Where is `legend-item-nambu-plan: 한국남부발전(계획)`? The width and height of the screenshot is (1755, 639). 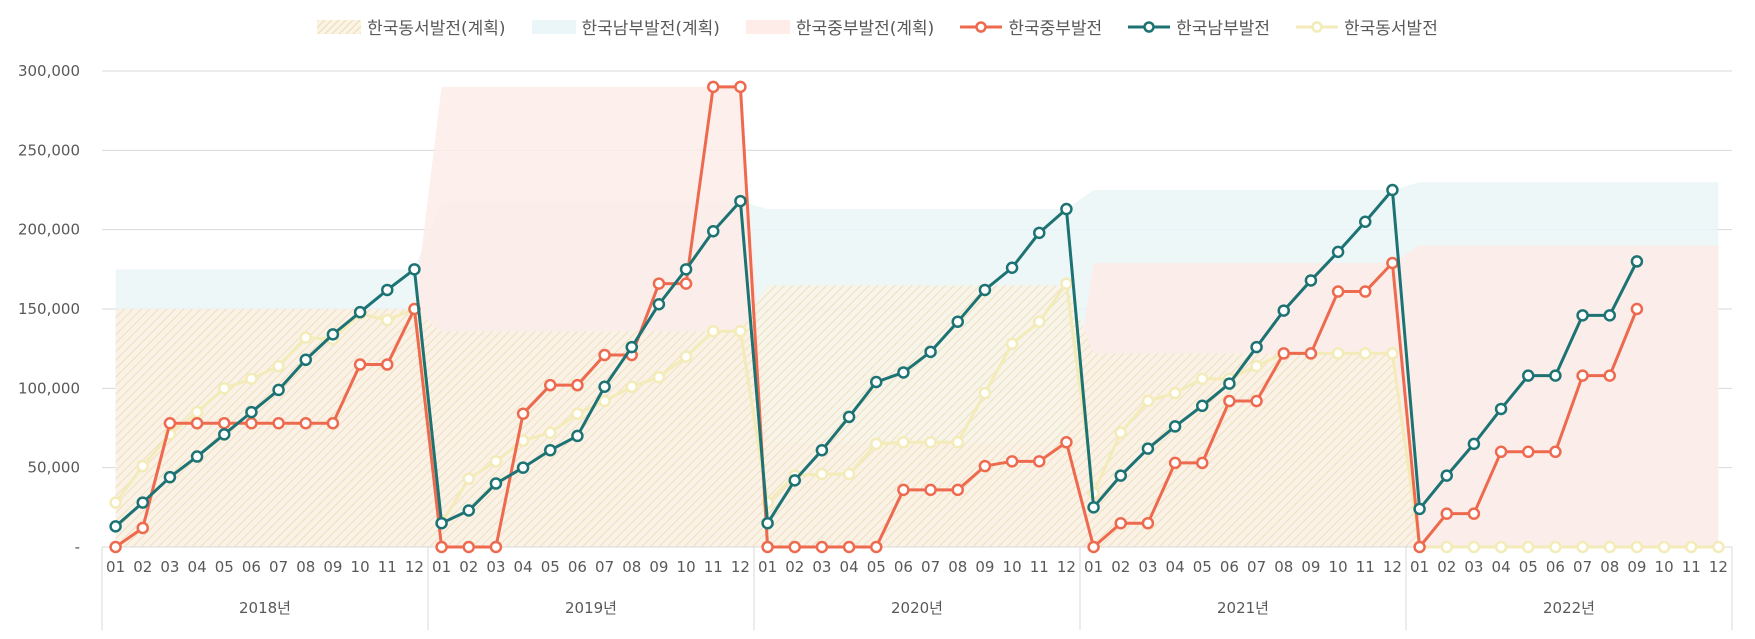 legend-item-nambu-plan: 한국남부발전(계획) is located at coordinates (625, 26).